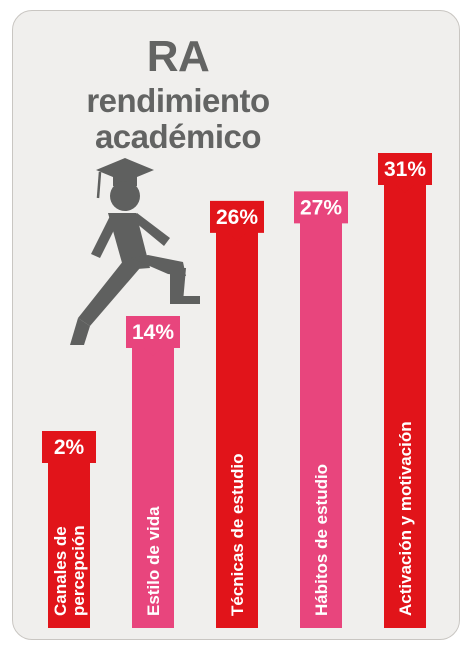  I want to click on category-label: Hábitos de estudio, so click(321, 540).